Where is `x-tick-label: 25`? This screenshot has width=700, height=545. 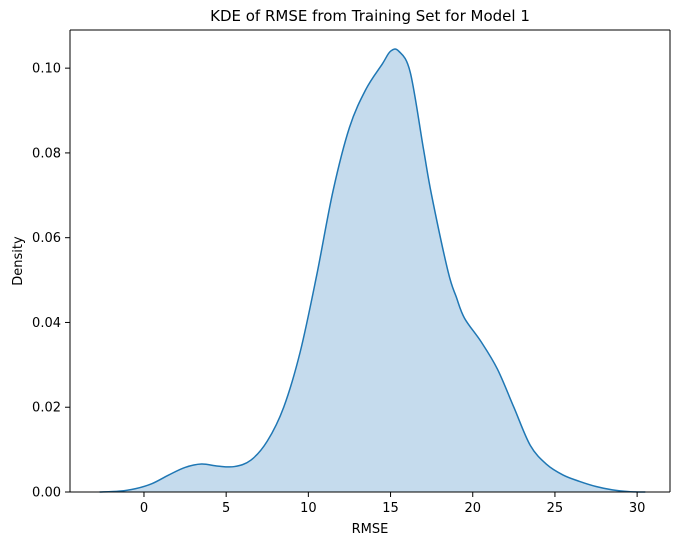
x-tick-label: 25 is located at coordinates (555, 508).